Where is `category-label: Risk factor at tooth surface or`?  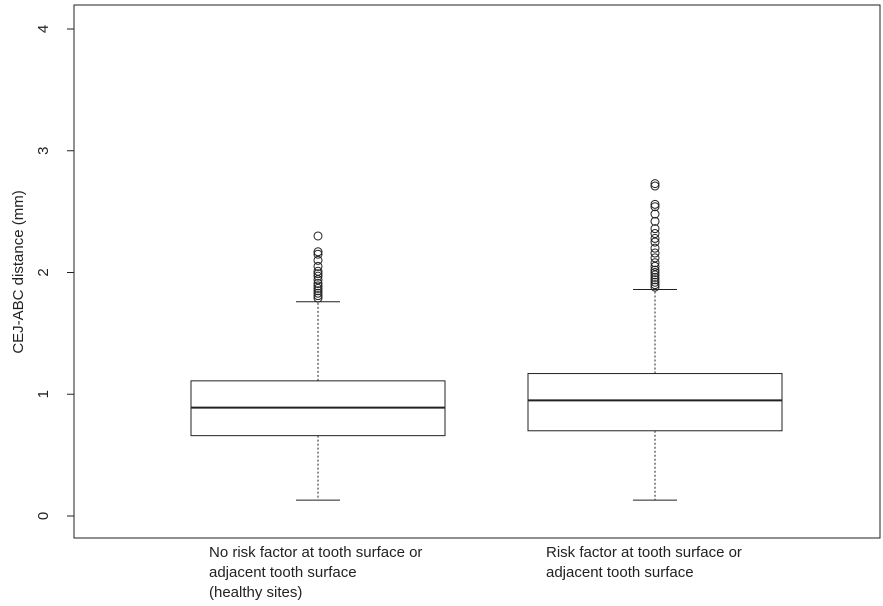 category-label: Risk factor at tooth surface or is located at coordinates (644, 552).